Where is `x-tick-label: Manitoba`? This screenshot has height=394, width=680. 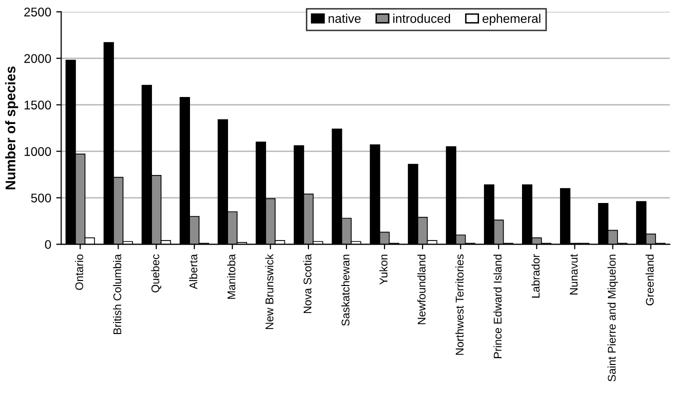
x-tick-label: Manitoba is located at coordinates (231, 276).